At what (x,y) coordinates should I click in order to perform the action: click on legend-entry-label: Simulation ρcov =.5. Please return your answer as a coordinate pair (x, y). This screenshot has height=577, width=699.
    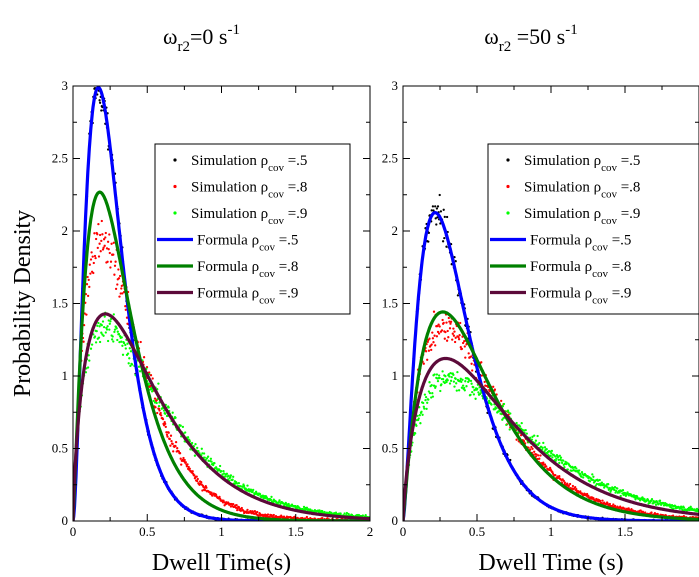
    Looking at the image, I should click on (582, 163).